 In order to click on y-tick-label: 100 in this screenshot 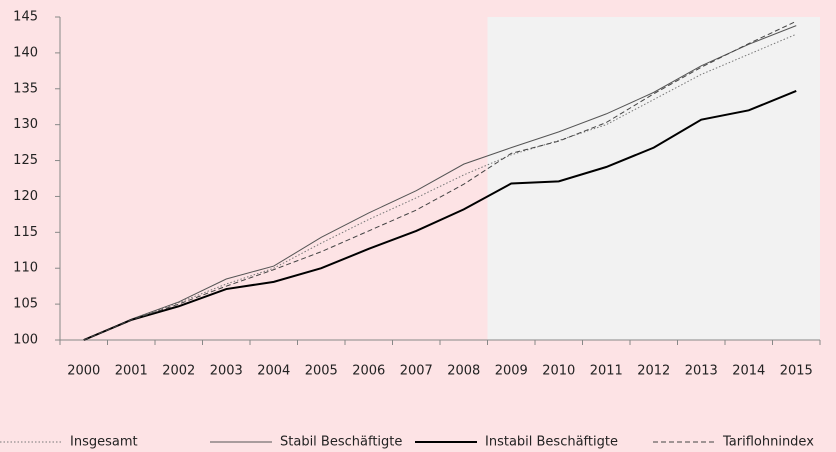, I will do `click(25, 340)`.